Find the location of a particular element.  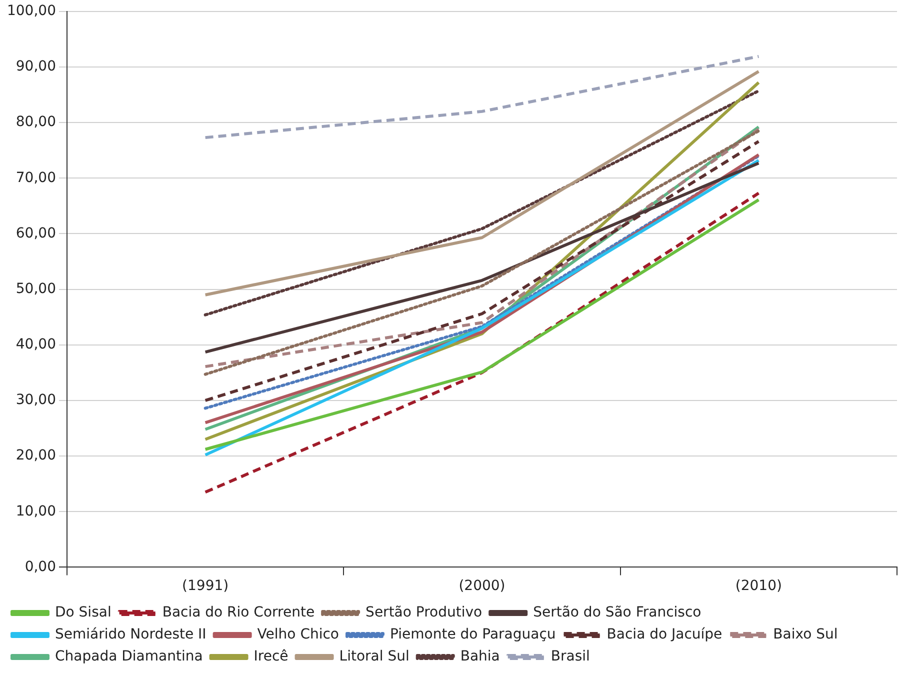

legend-label: Bahia is located at coordinates (480, 656).